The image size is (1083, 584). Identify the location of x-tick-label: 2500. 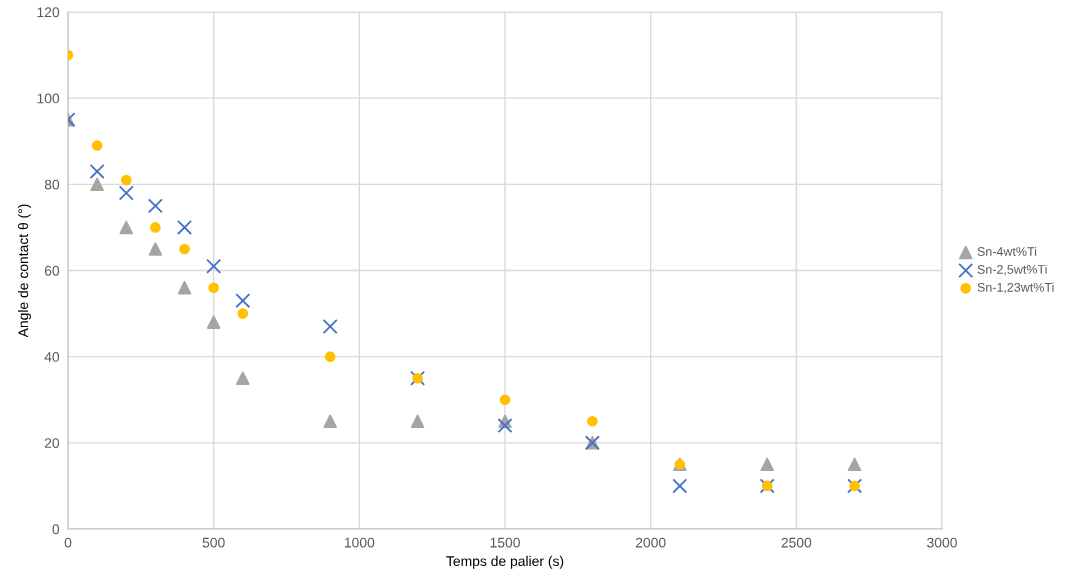
(796, 542).